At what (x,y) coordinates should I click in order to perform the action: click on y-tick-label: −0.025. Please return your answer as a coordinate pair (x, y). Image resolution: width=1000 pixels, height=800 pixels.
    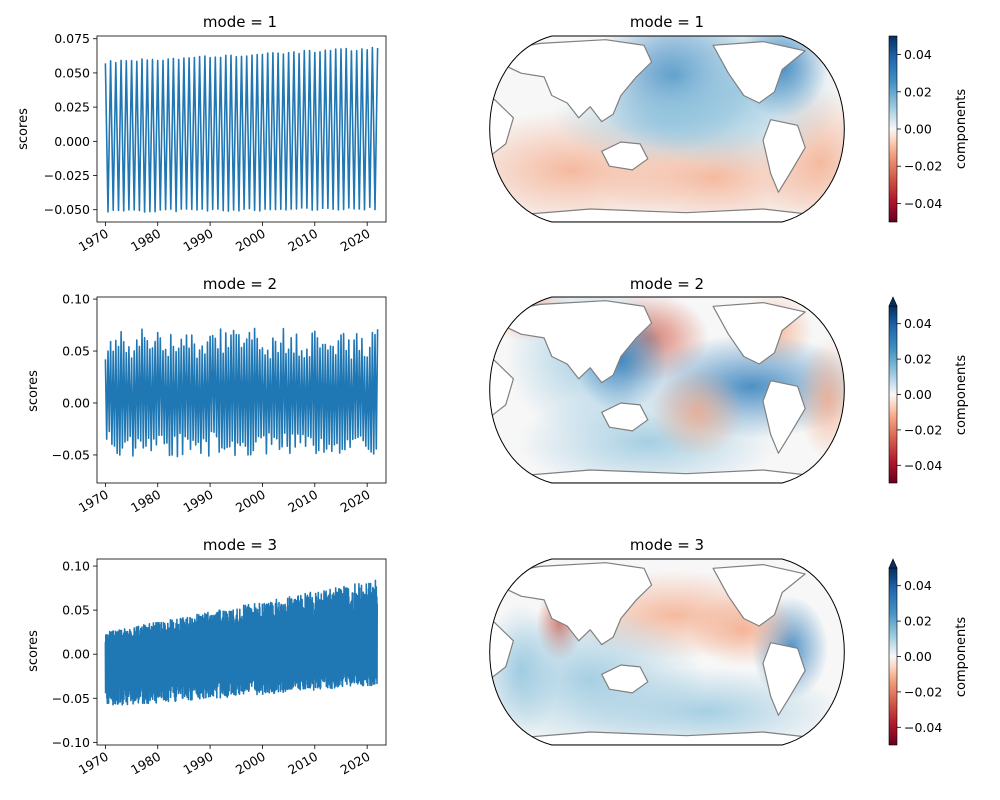
    Looking at the image, I should click on (67, 175).